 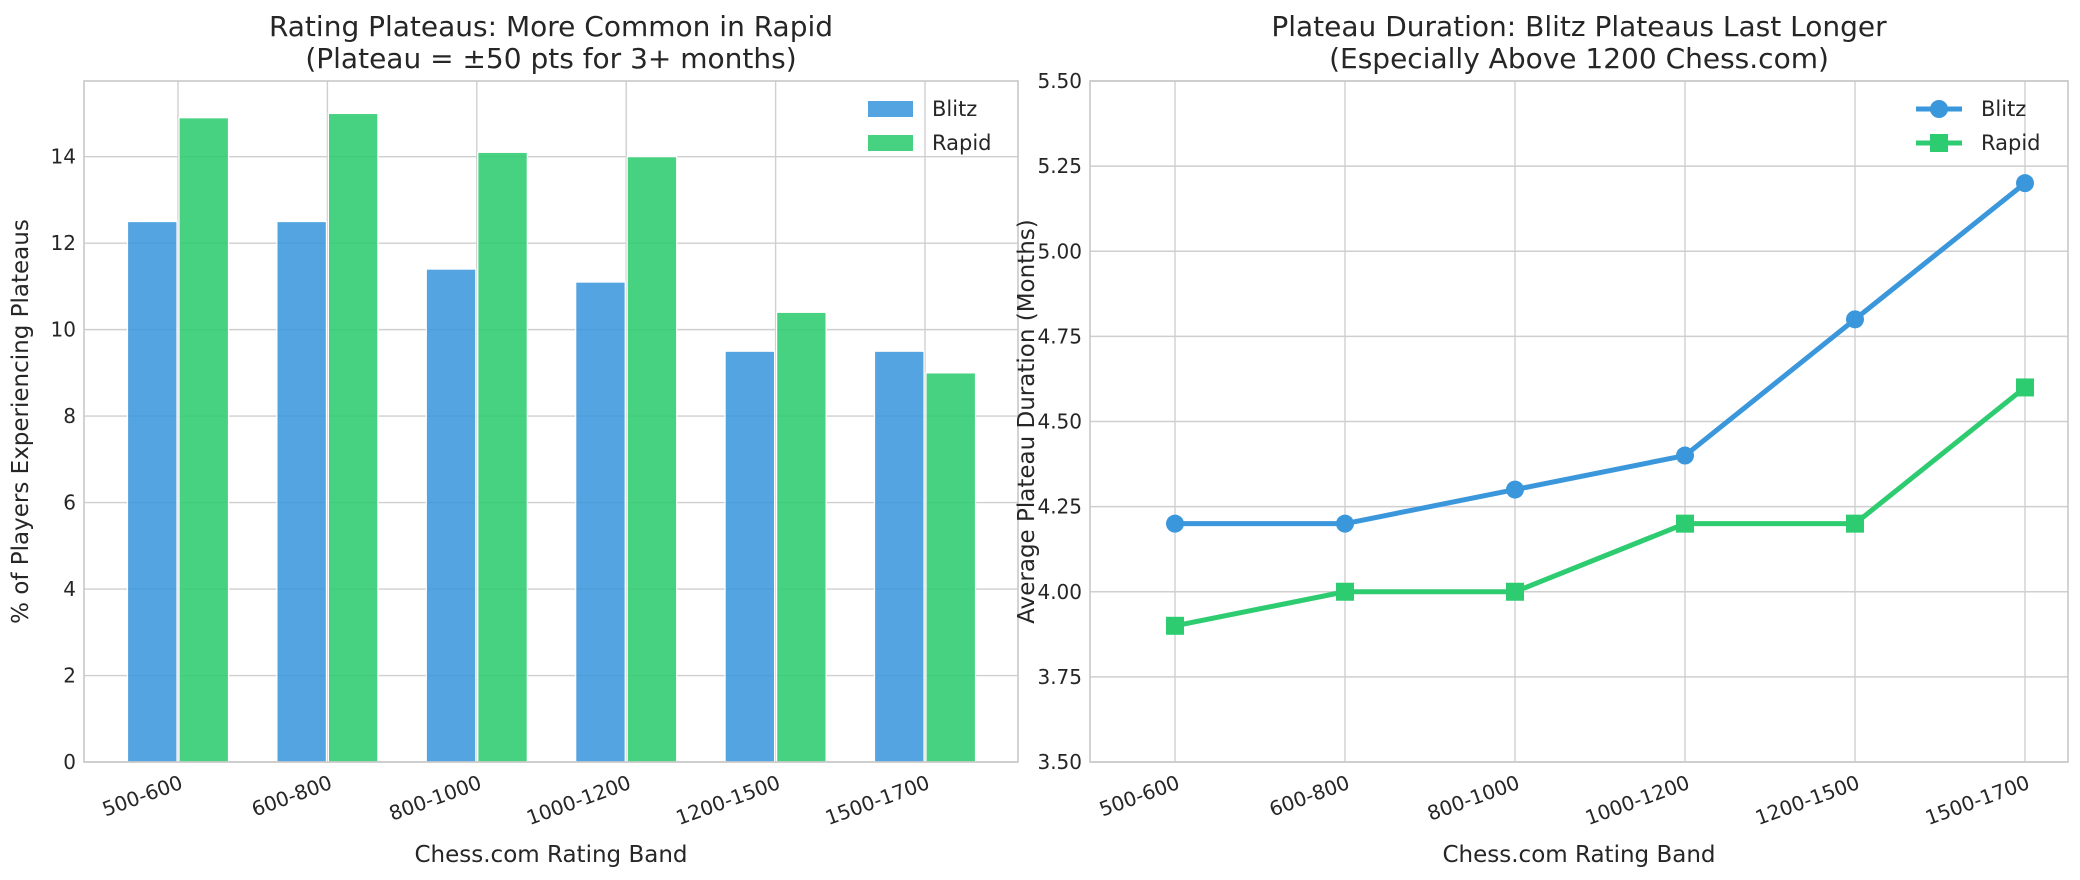 I want to click on y-tick-label: 2, so click(x=69, y=676).